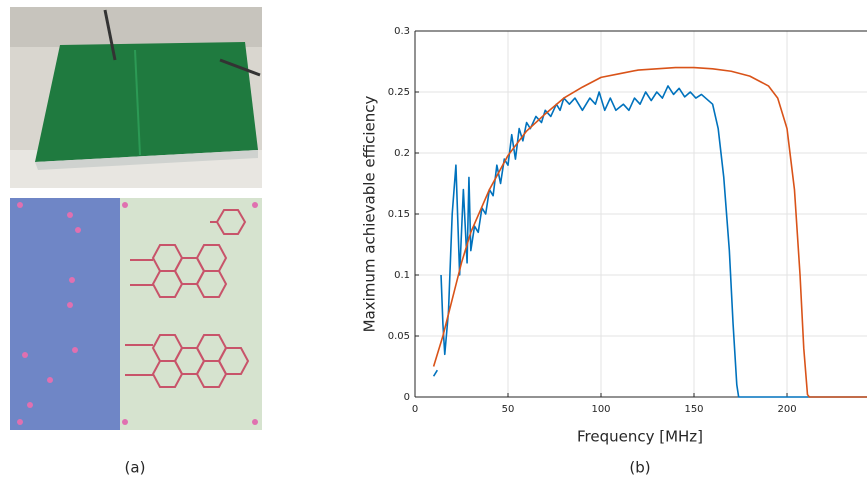 The width and height of the screenshot is (867, 486). Describe the element at coordinates (407, 397) in the screenshot. I see `y-tick-label: 0` at that location.